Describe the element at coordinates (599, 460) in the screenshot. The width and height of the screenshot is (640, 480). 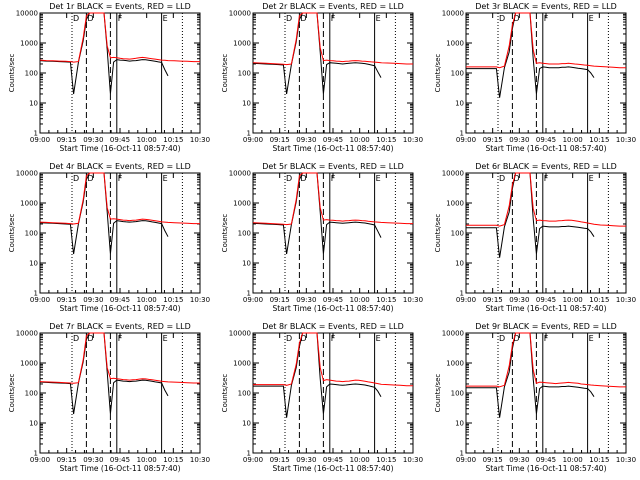
I see `x-tick-label: 10:15` at that location.